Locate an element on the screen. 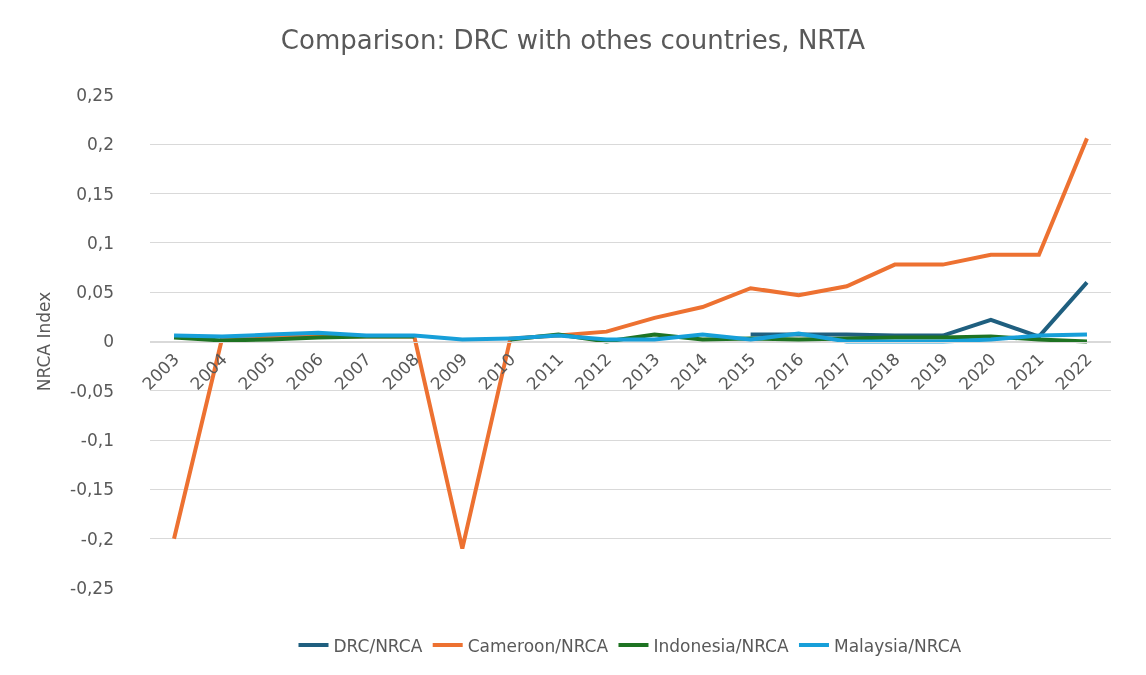  y-tick-label: 0,15 is located at coordinates (95, 193).